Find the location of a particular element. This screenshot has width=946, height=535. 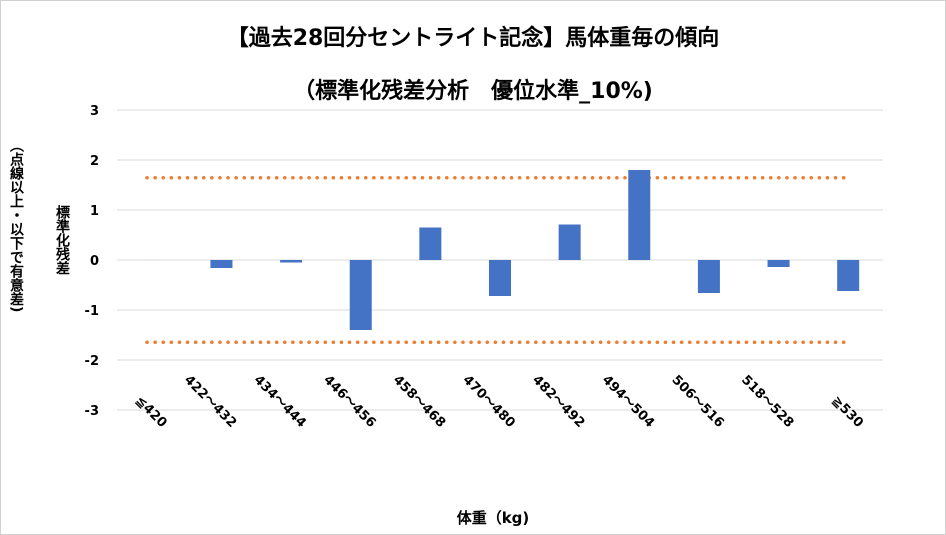

y-tick-label: 2 is located at coordinates (94, 161).